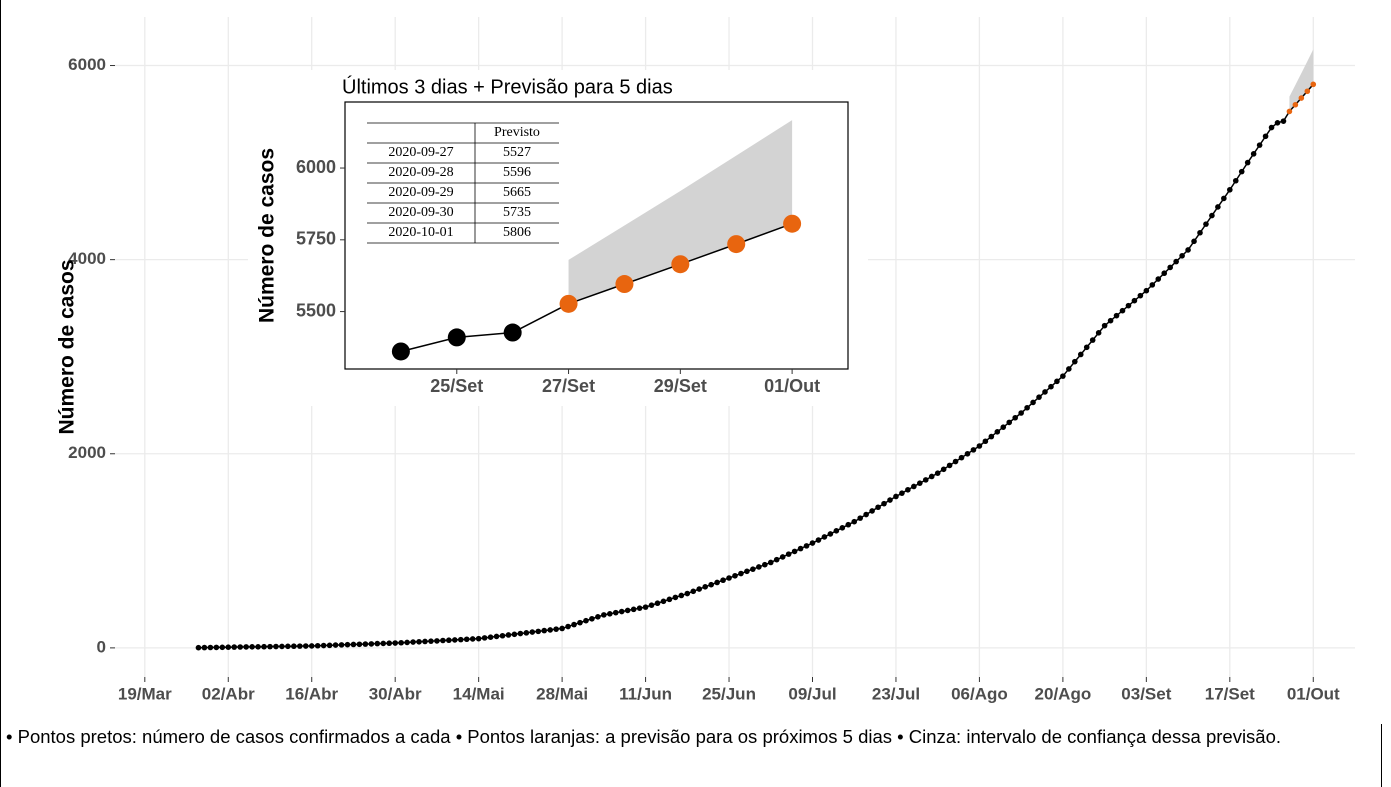 The height and width of the screenshot is (787, 1391). I want to click on x-tick-label: 03/Set, so click(1146, 693).